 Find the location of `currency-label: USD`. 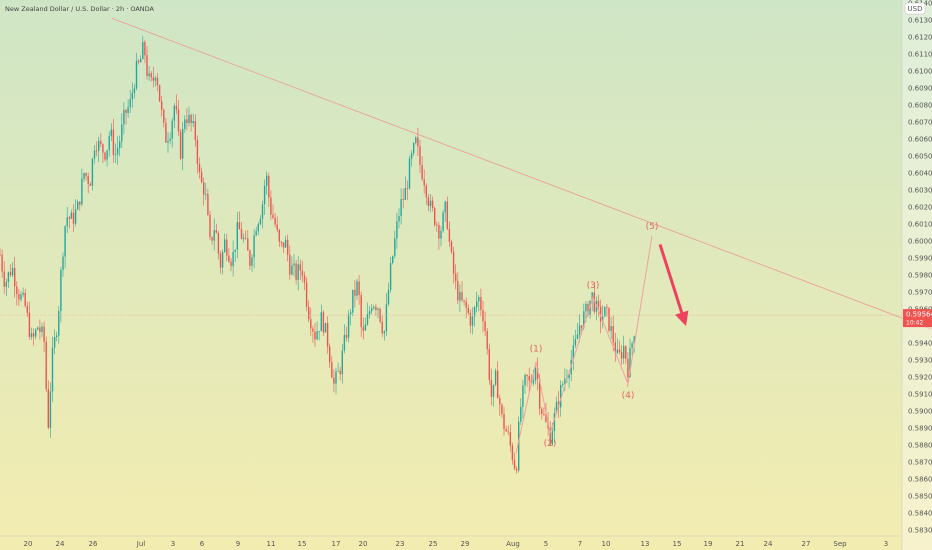

currency-label: USD is located at coordinates (915, 9).